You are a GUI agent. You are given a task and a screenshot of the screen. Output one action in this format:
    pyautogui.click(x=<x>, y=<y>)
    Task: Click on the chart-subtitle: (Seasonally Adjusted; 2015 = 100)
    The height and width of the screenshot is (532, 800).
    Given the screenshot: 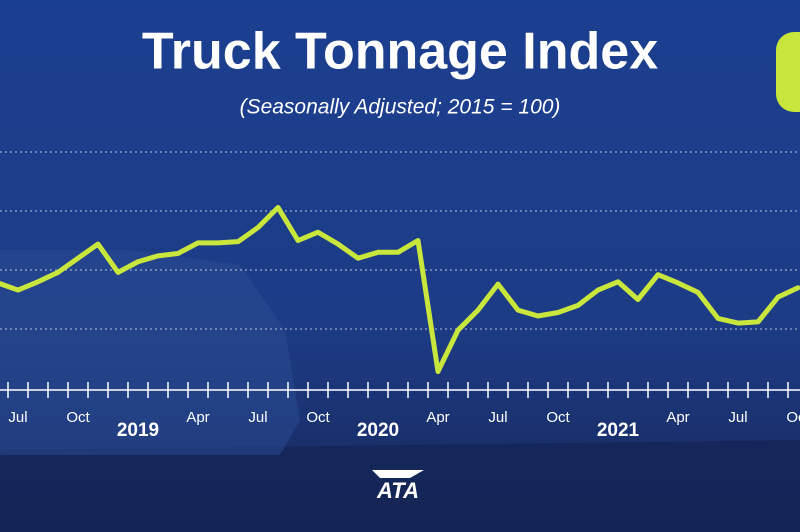 What is the action you would take?
    pyautogui.click(x=400, y=107)
    